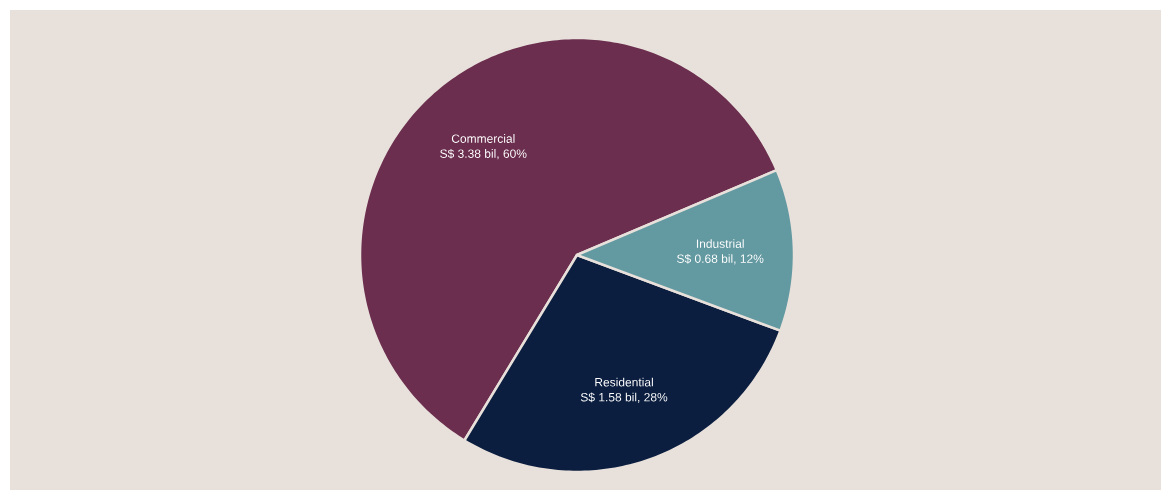 This screenshot has height=499, width=1161. I want to click on slice-label: Industrial, so click(720, 243).